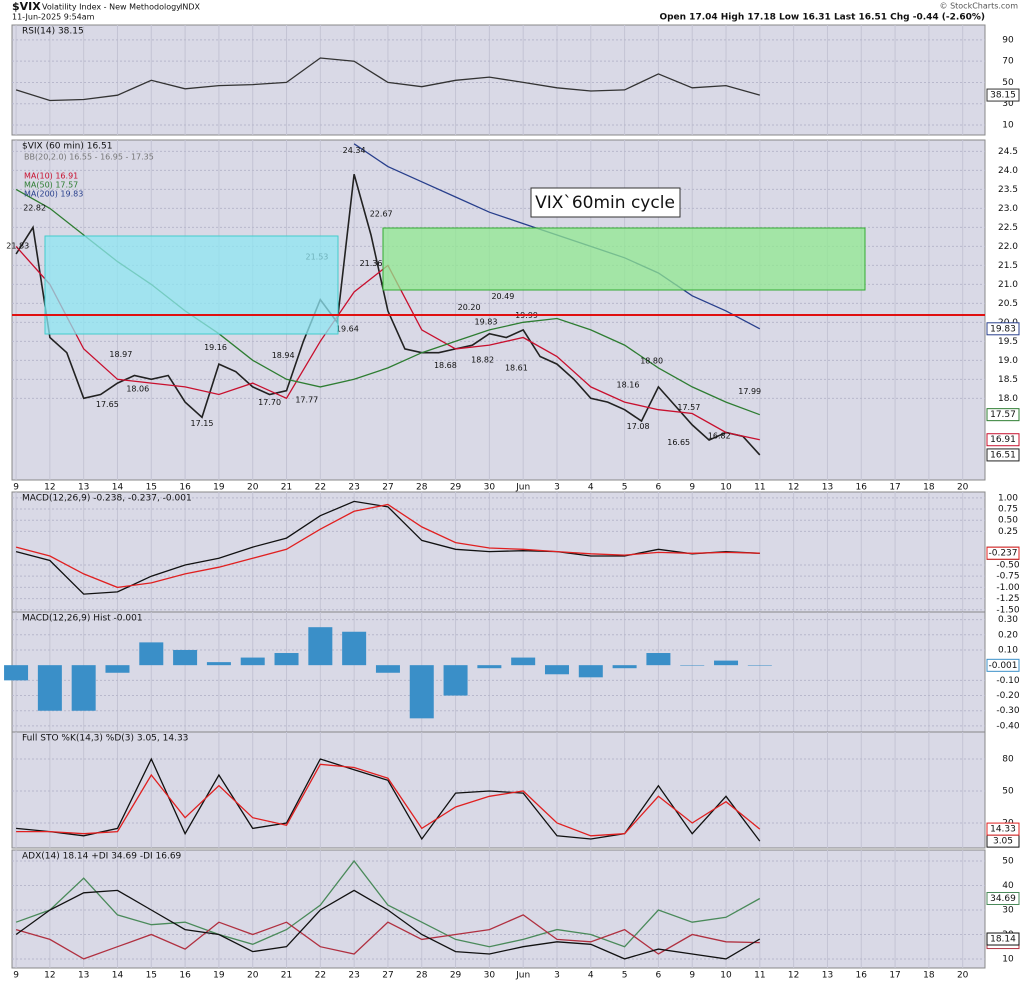 The image size is (1024, 987). What do you see at coordinates (1008, 759) in the screenshot?
I see `y-tick-label: 80` at bounding box center [1008, 759].